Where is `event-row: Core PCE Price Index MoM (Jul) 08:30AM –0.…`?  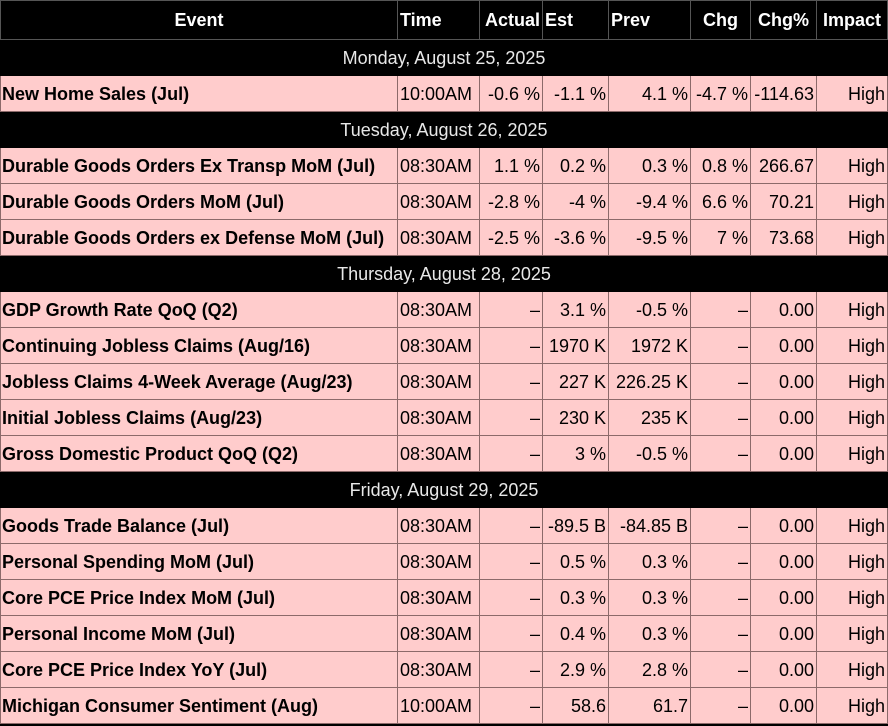
event-row: Core PCE Price Index MoM (Jul) 08:30AM –0.… is located at coordinates (444, 597).